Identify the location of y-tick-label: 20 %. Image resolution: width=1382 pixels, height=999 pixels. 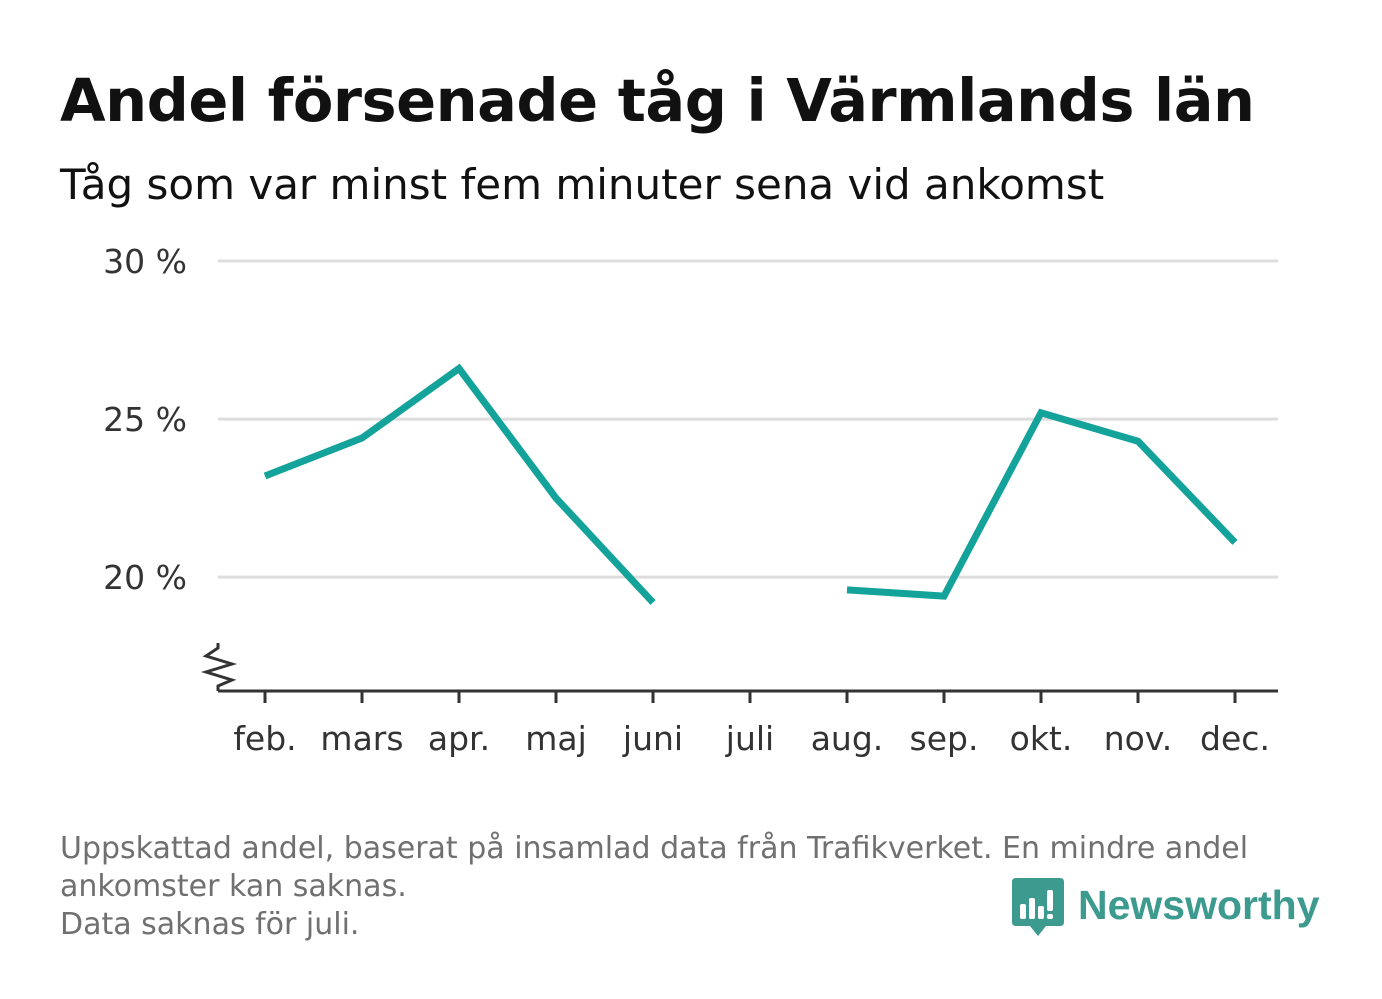
(145, 577).